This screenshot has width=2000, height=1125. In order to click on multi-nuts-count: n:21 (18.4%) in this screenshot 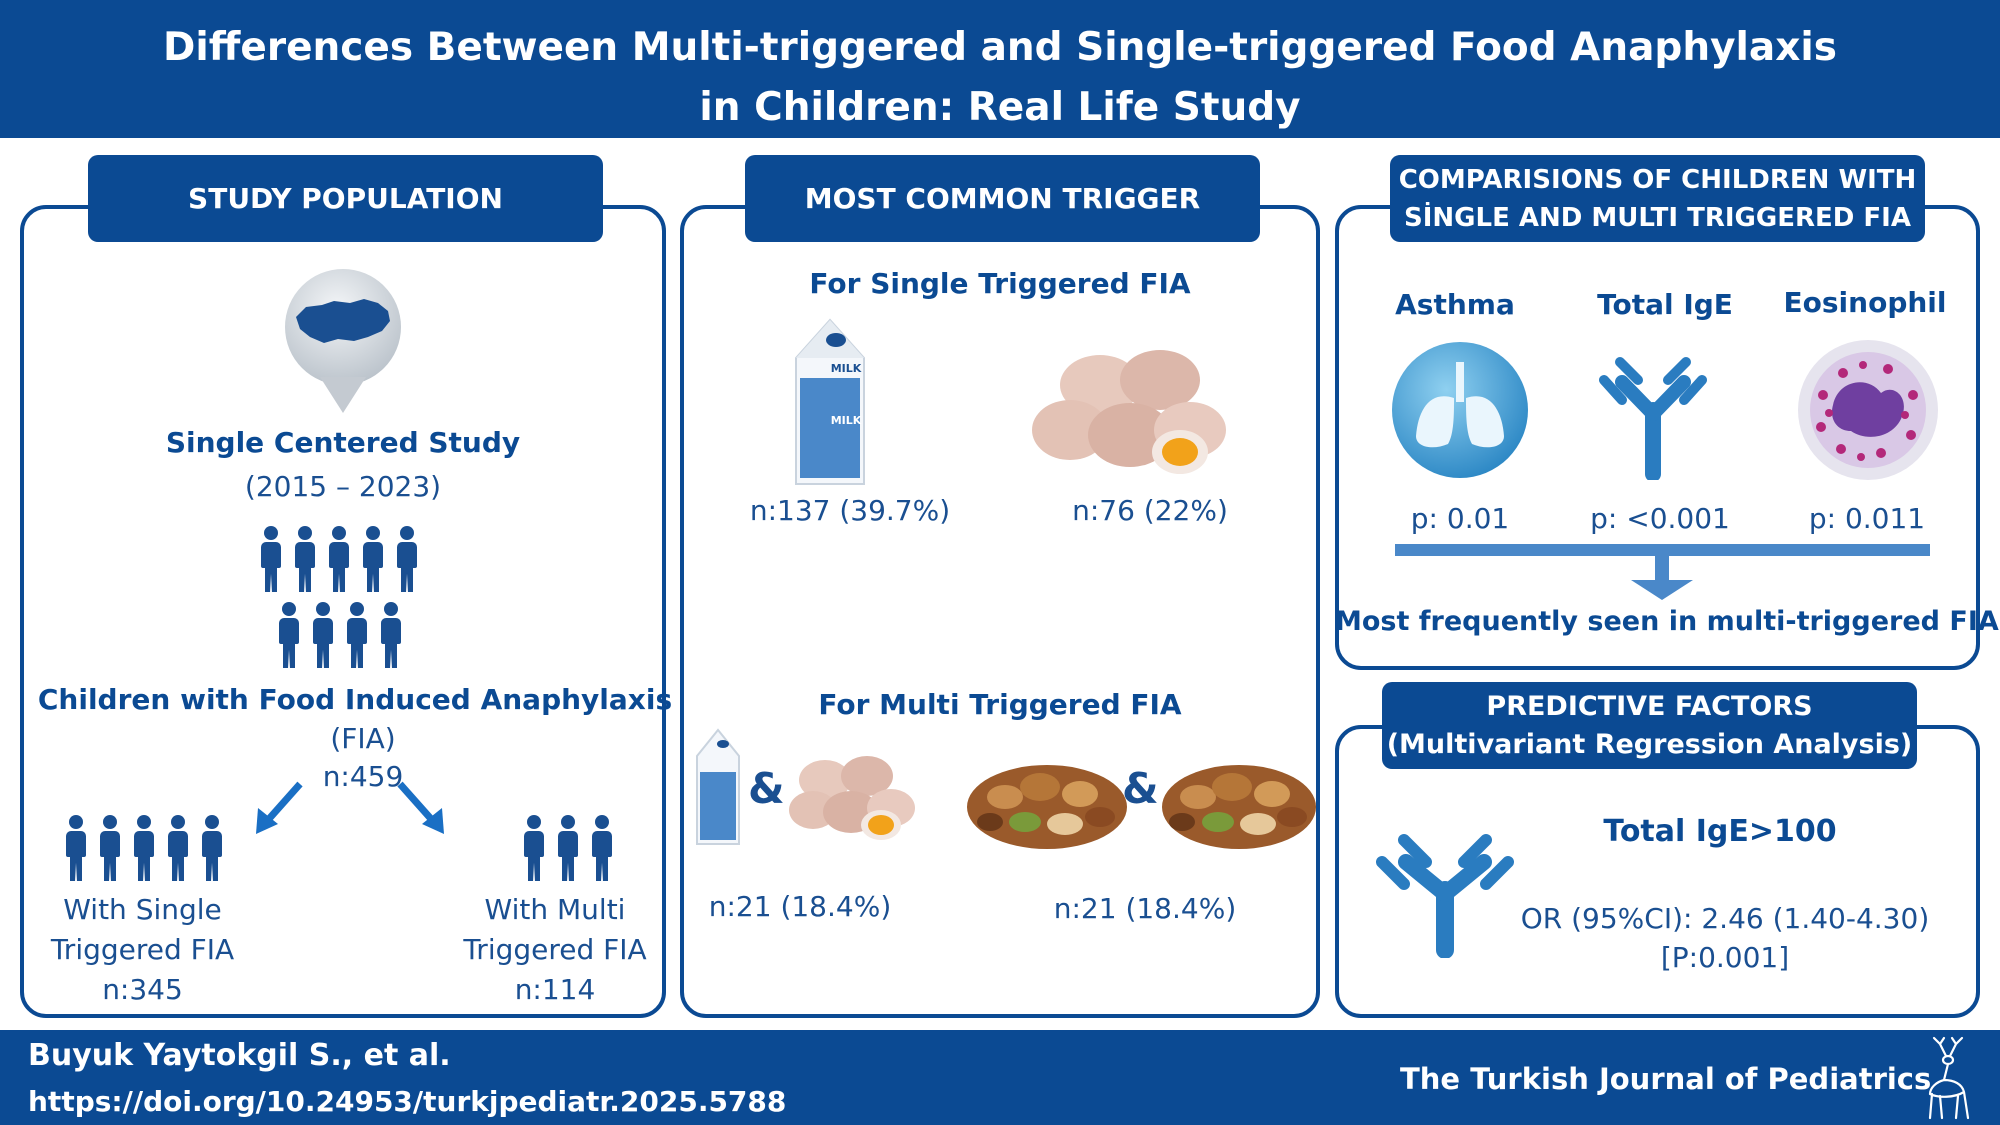, I will do `click(1145, 908)`.